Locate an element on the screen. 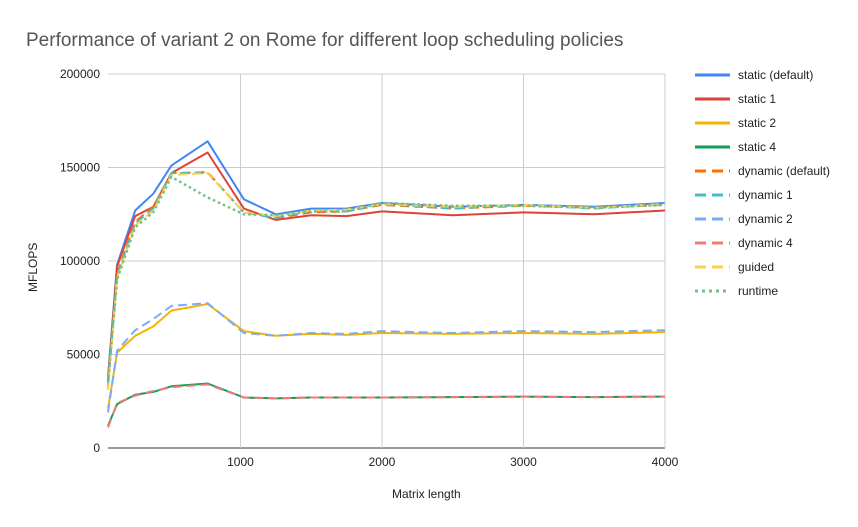  y-tick-label: 150000 is located at coordinates (80, 168).